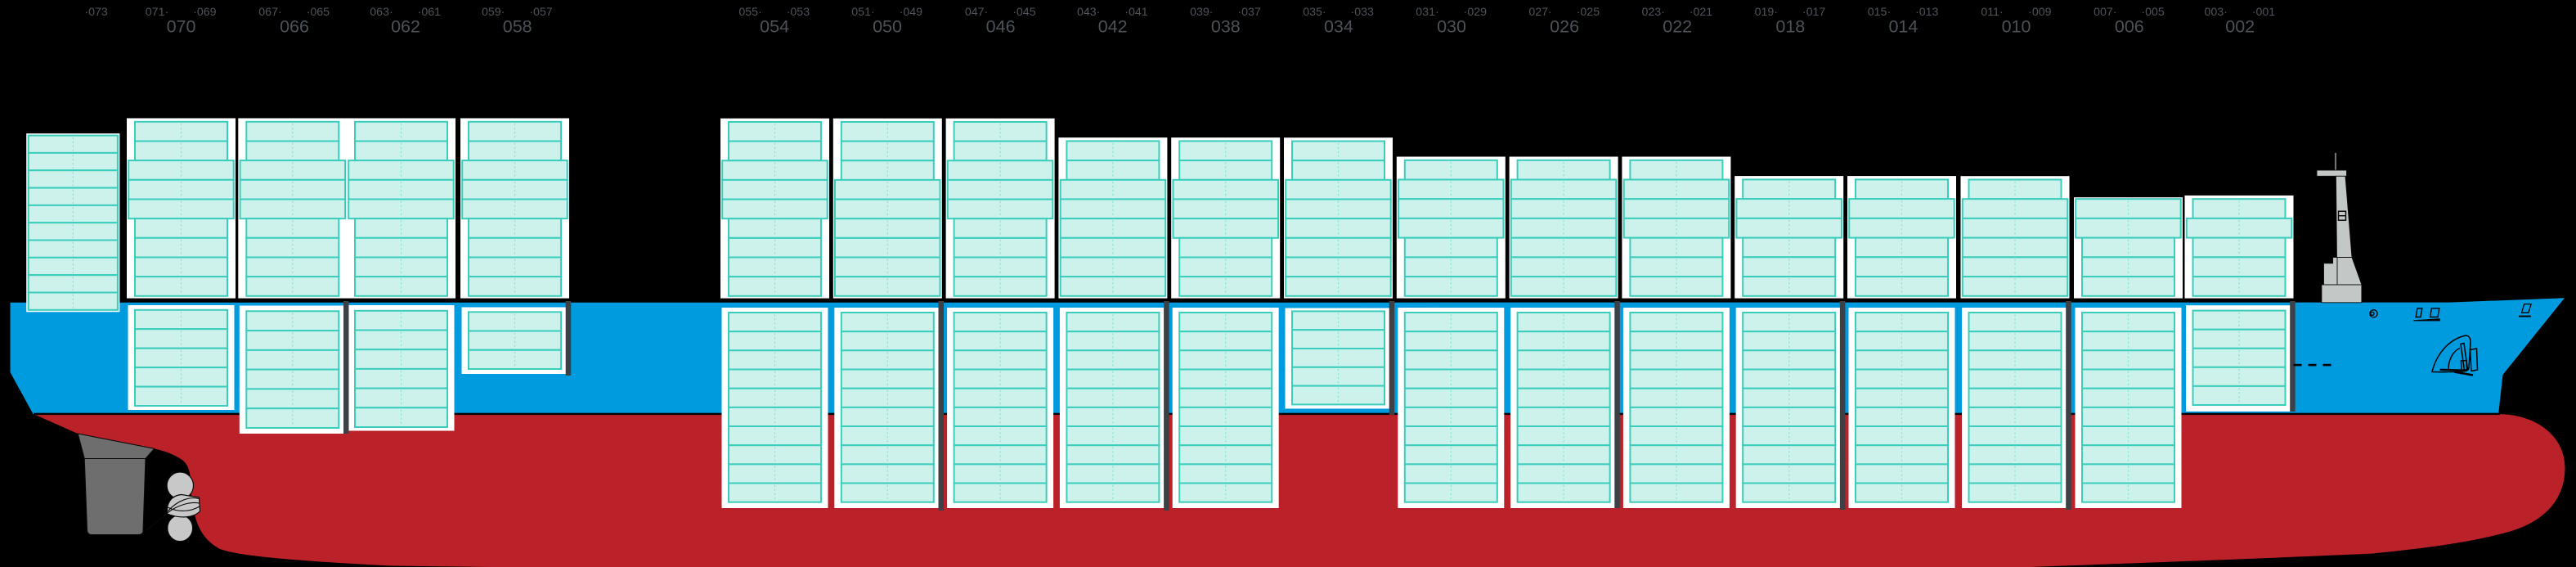 This screenshot has width=2576, height=567. I want to click on svg-text: 023·, so click(1653, 13).